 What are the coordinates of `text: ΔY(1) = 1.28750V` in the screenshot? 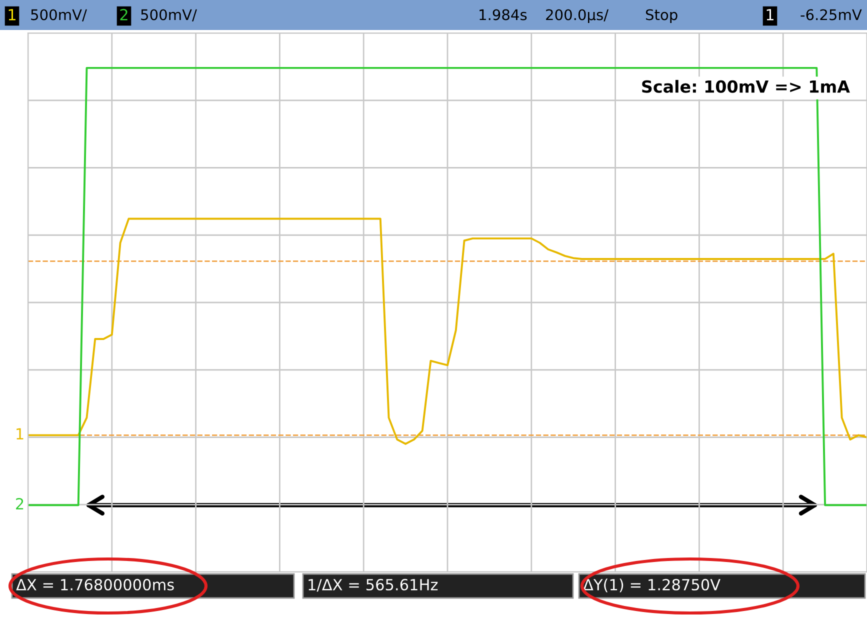 It's located at (651, 585).